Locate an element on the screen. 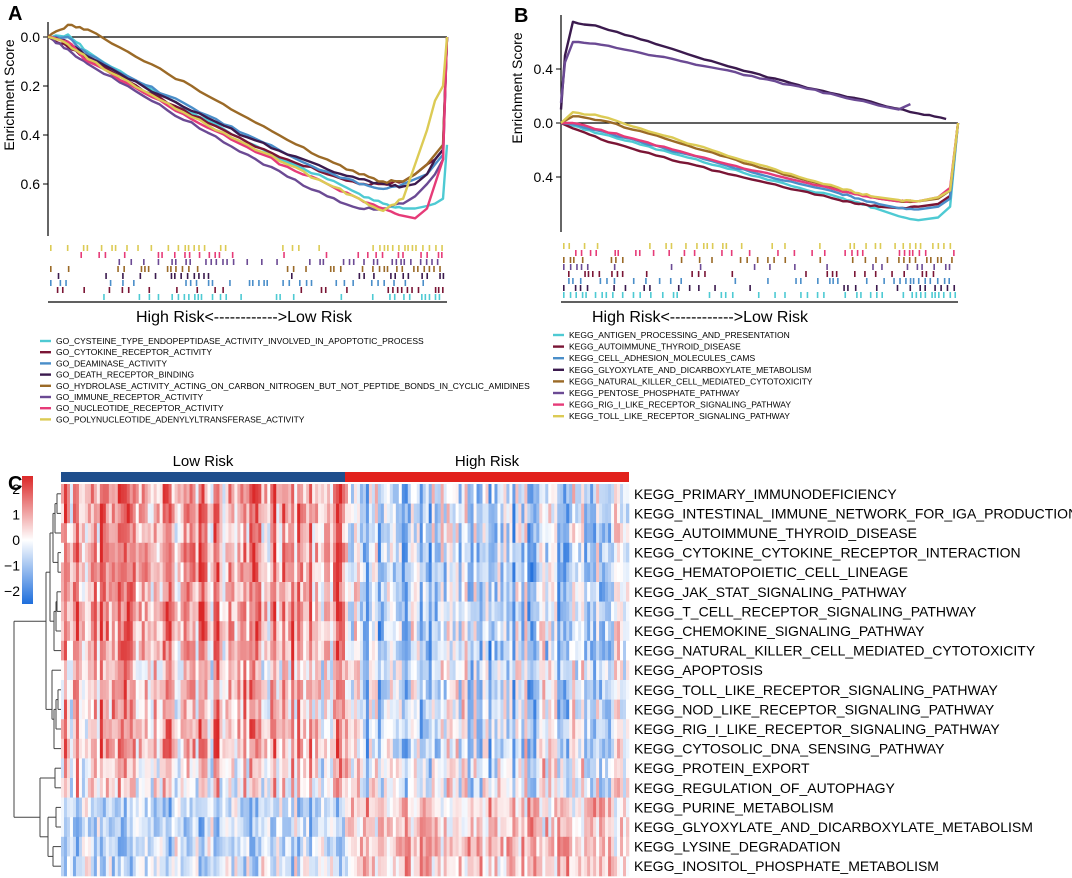 The width and height of the screenshot is (1072, 878). panel-b-legend-label: KEGG_AUTOIMMUNE_THYROID_DISEASE is located at coordinates (655, 347).